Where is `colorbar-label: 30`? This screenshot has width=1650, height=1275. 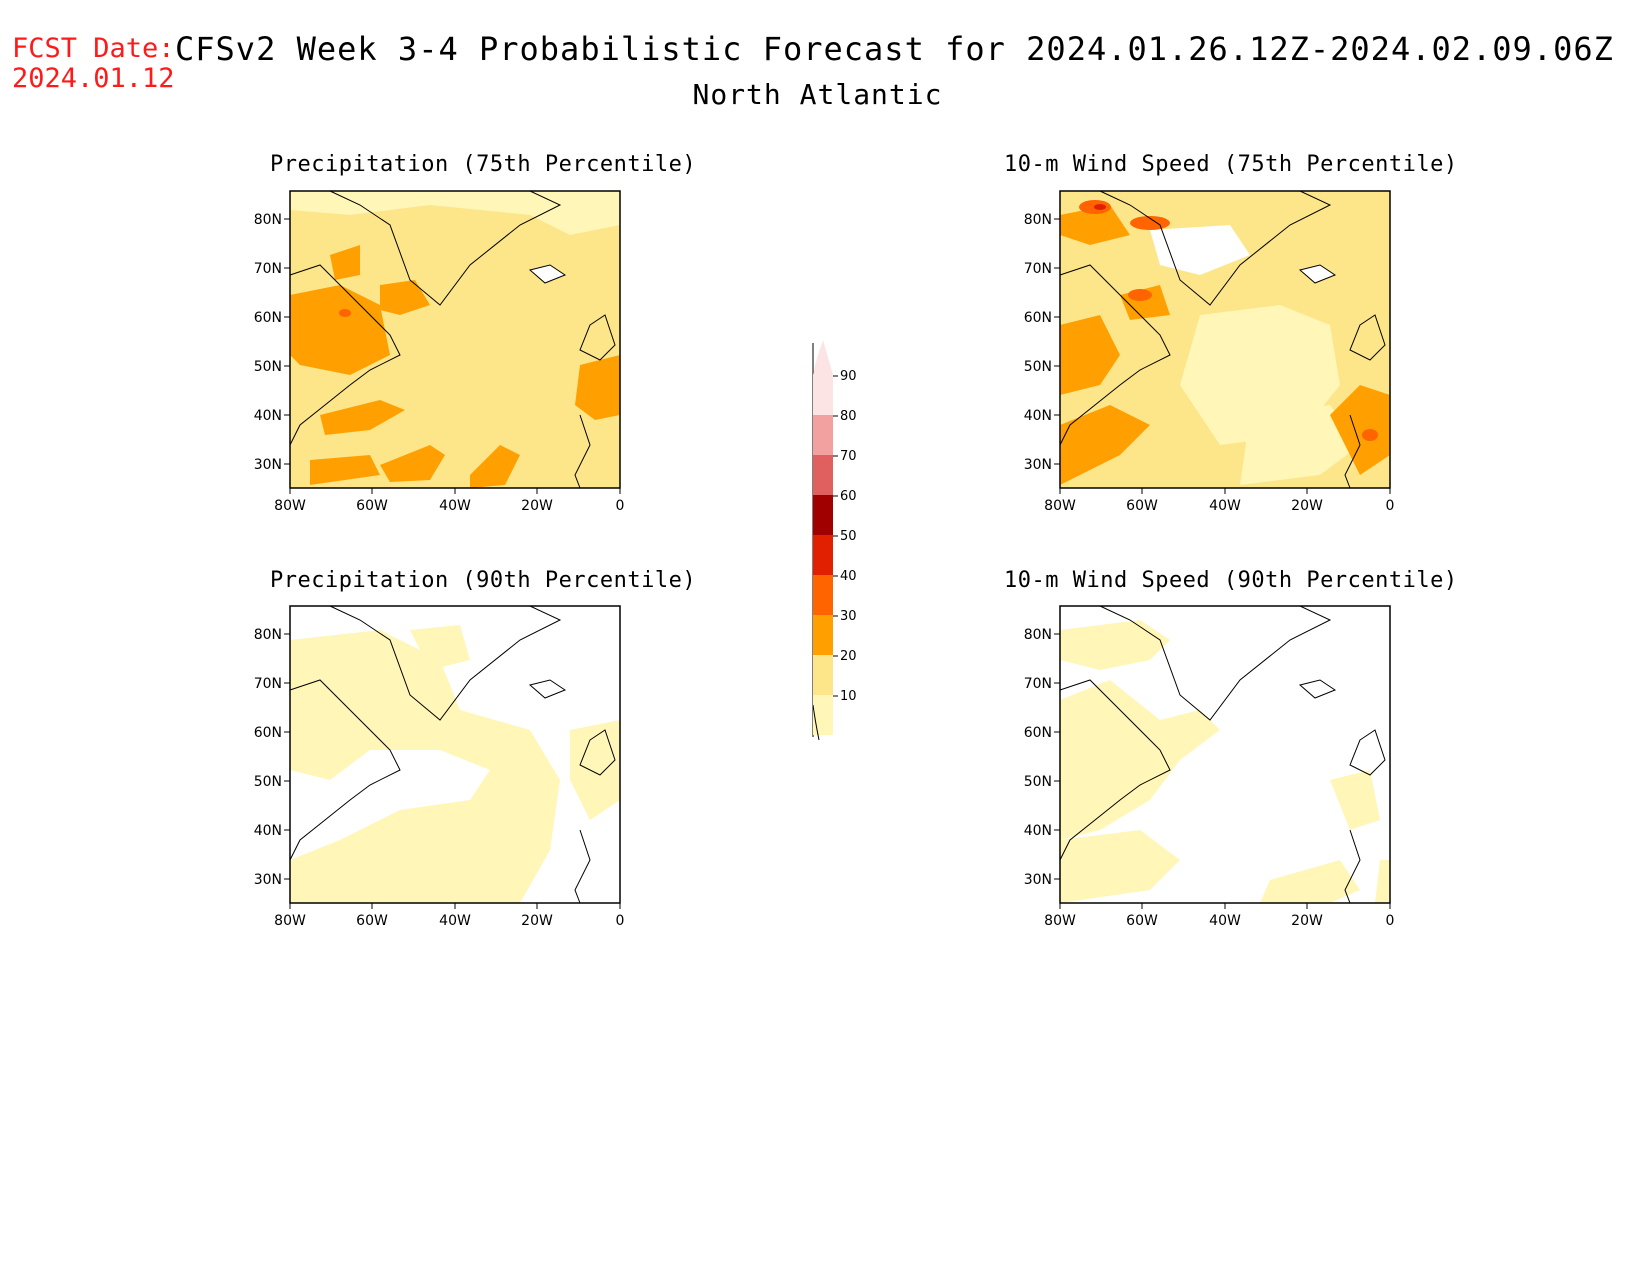
colorbar-label: 30 is located at coordinates (848, 616).